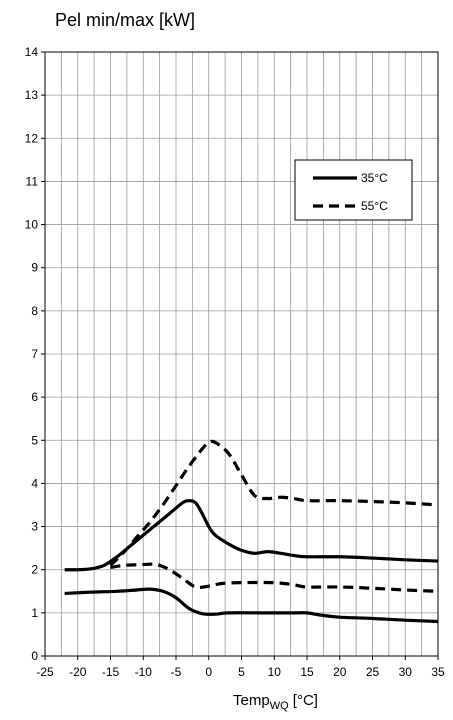  I want to click on y-tick-label: 7, so click(34, 354).